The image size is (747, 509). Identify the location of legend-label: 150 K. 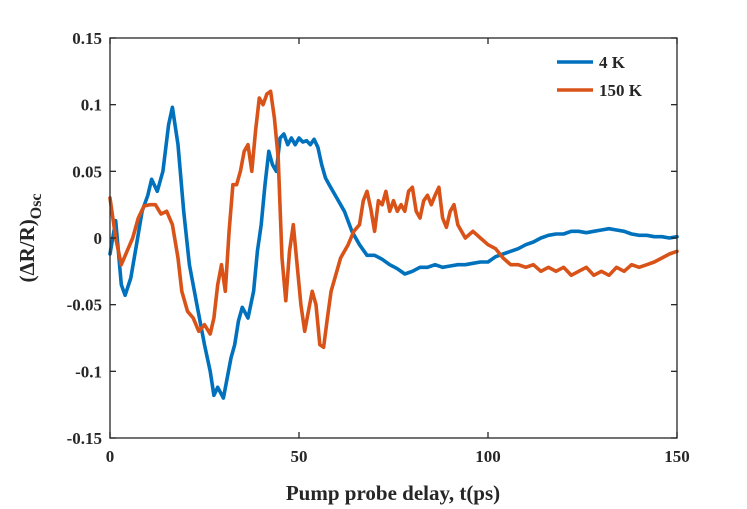
(621, 90).